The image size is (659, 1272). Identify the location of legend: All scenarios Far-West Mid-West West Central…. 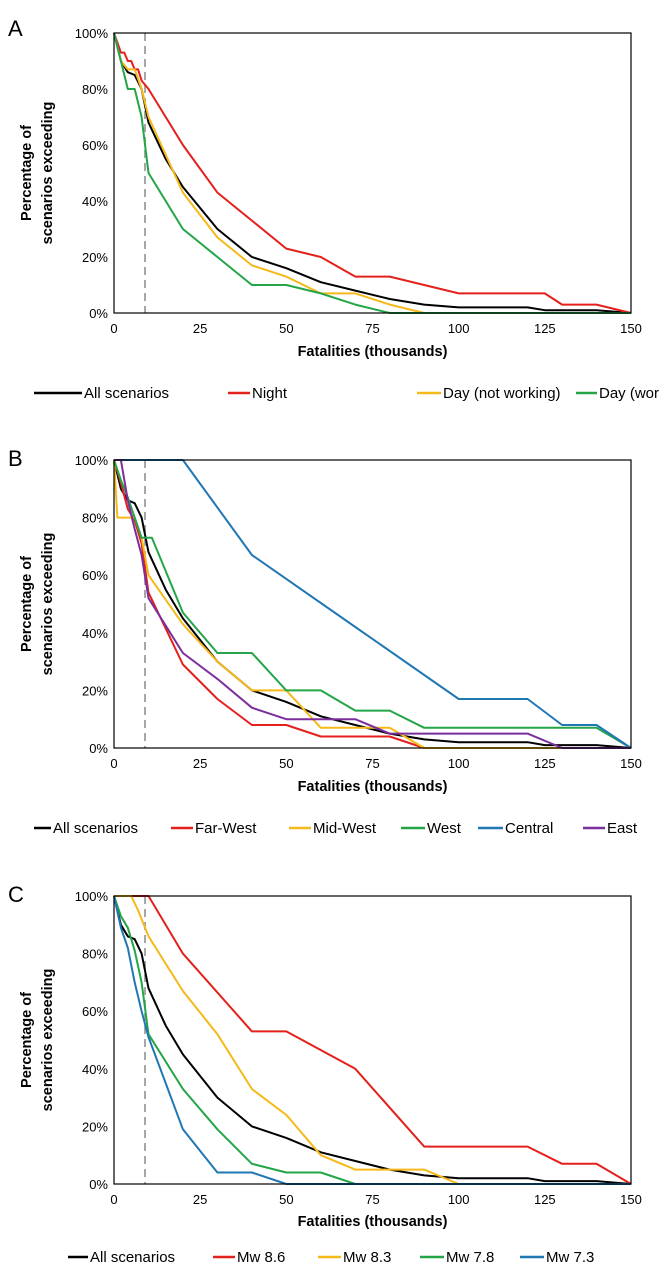
(336, 828).